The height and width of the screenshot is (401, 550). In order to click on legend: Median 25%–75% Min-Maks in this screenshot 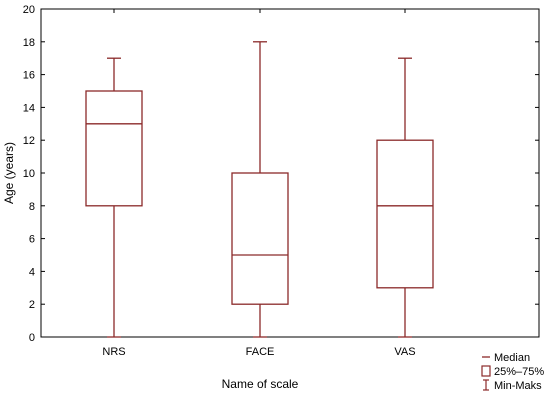, I will do `click(512, 372)`.